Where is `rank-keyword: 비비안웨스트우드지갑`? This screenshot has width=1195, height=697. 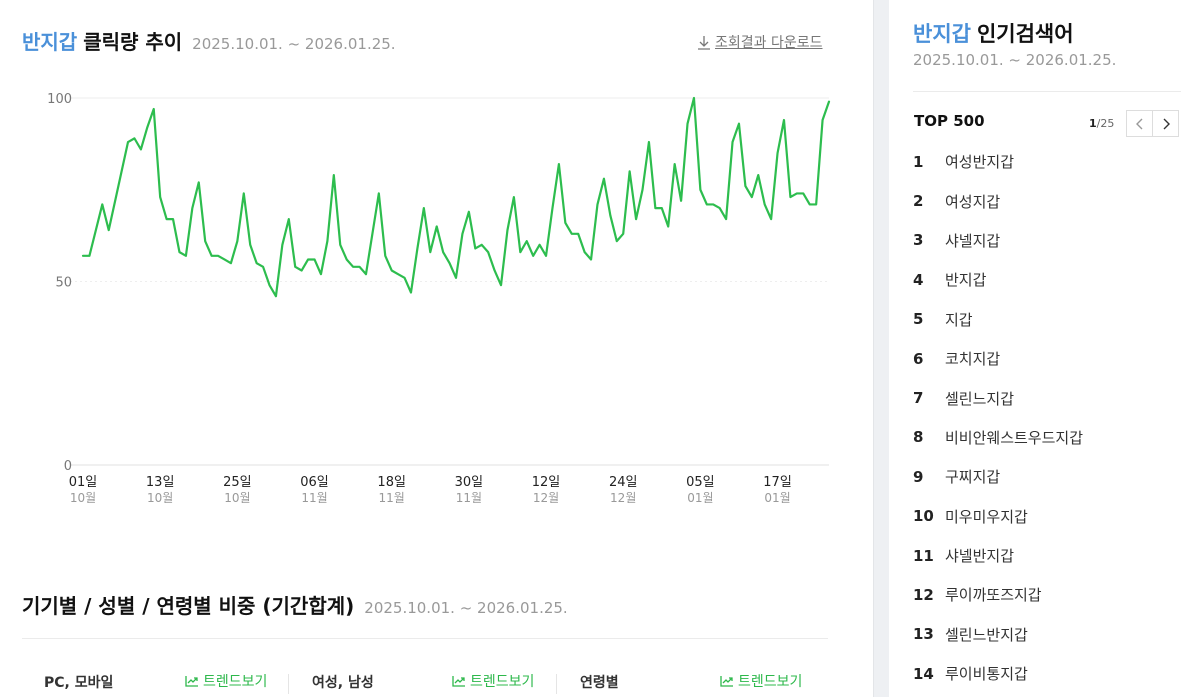 rank-keyword: 비비안웨스트우드지갑 is located at coordinates (1014, 437).